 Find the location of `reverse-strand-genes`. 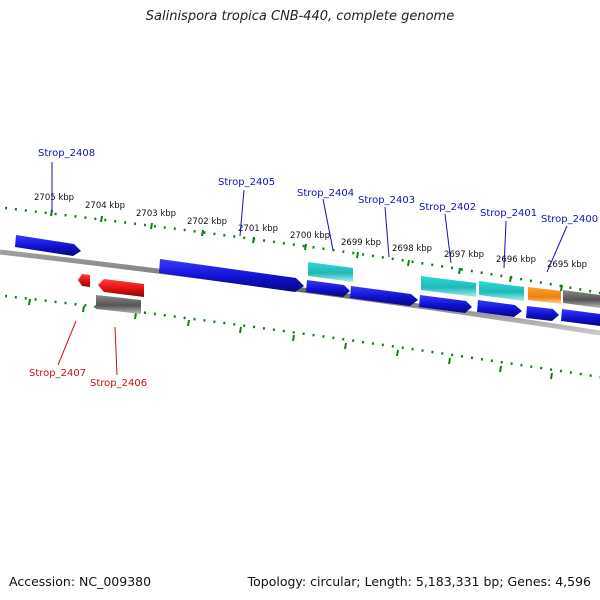

reverse-strand-genes is located at coordinates (111, 294).